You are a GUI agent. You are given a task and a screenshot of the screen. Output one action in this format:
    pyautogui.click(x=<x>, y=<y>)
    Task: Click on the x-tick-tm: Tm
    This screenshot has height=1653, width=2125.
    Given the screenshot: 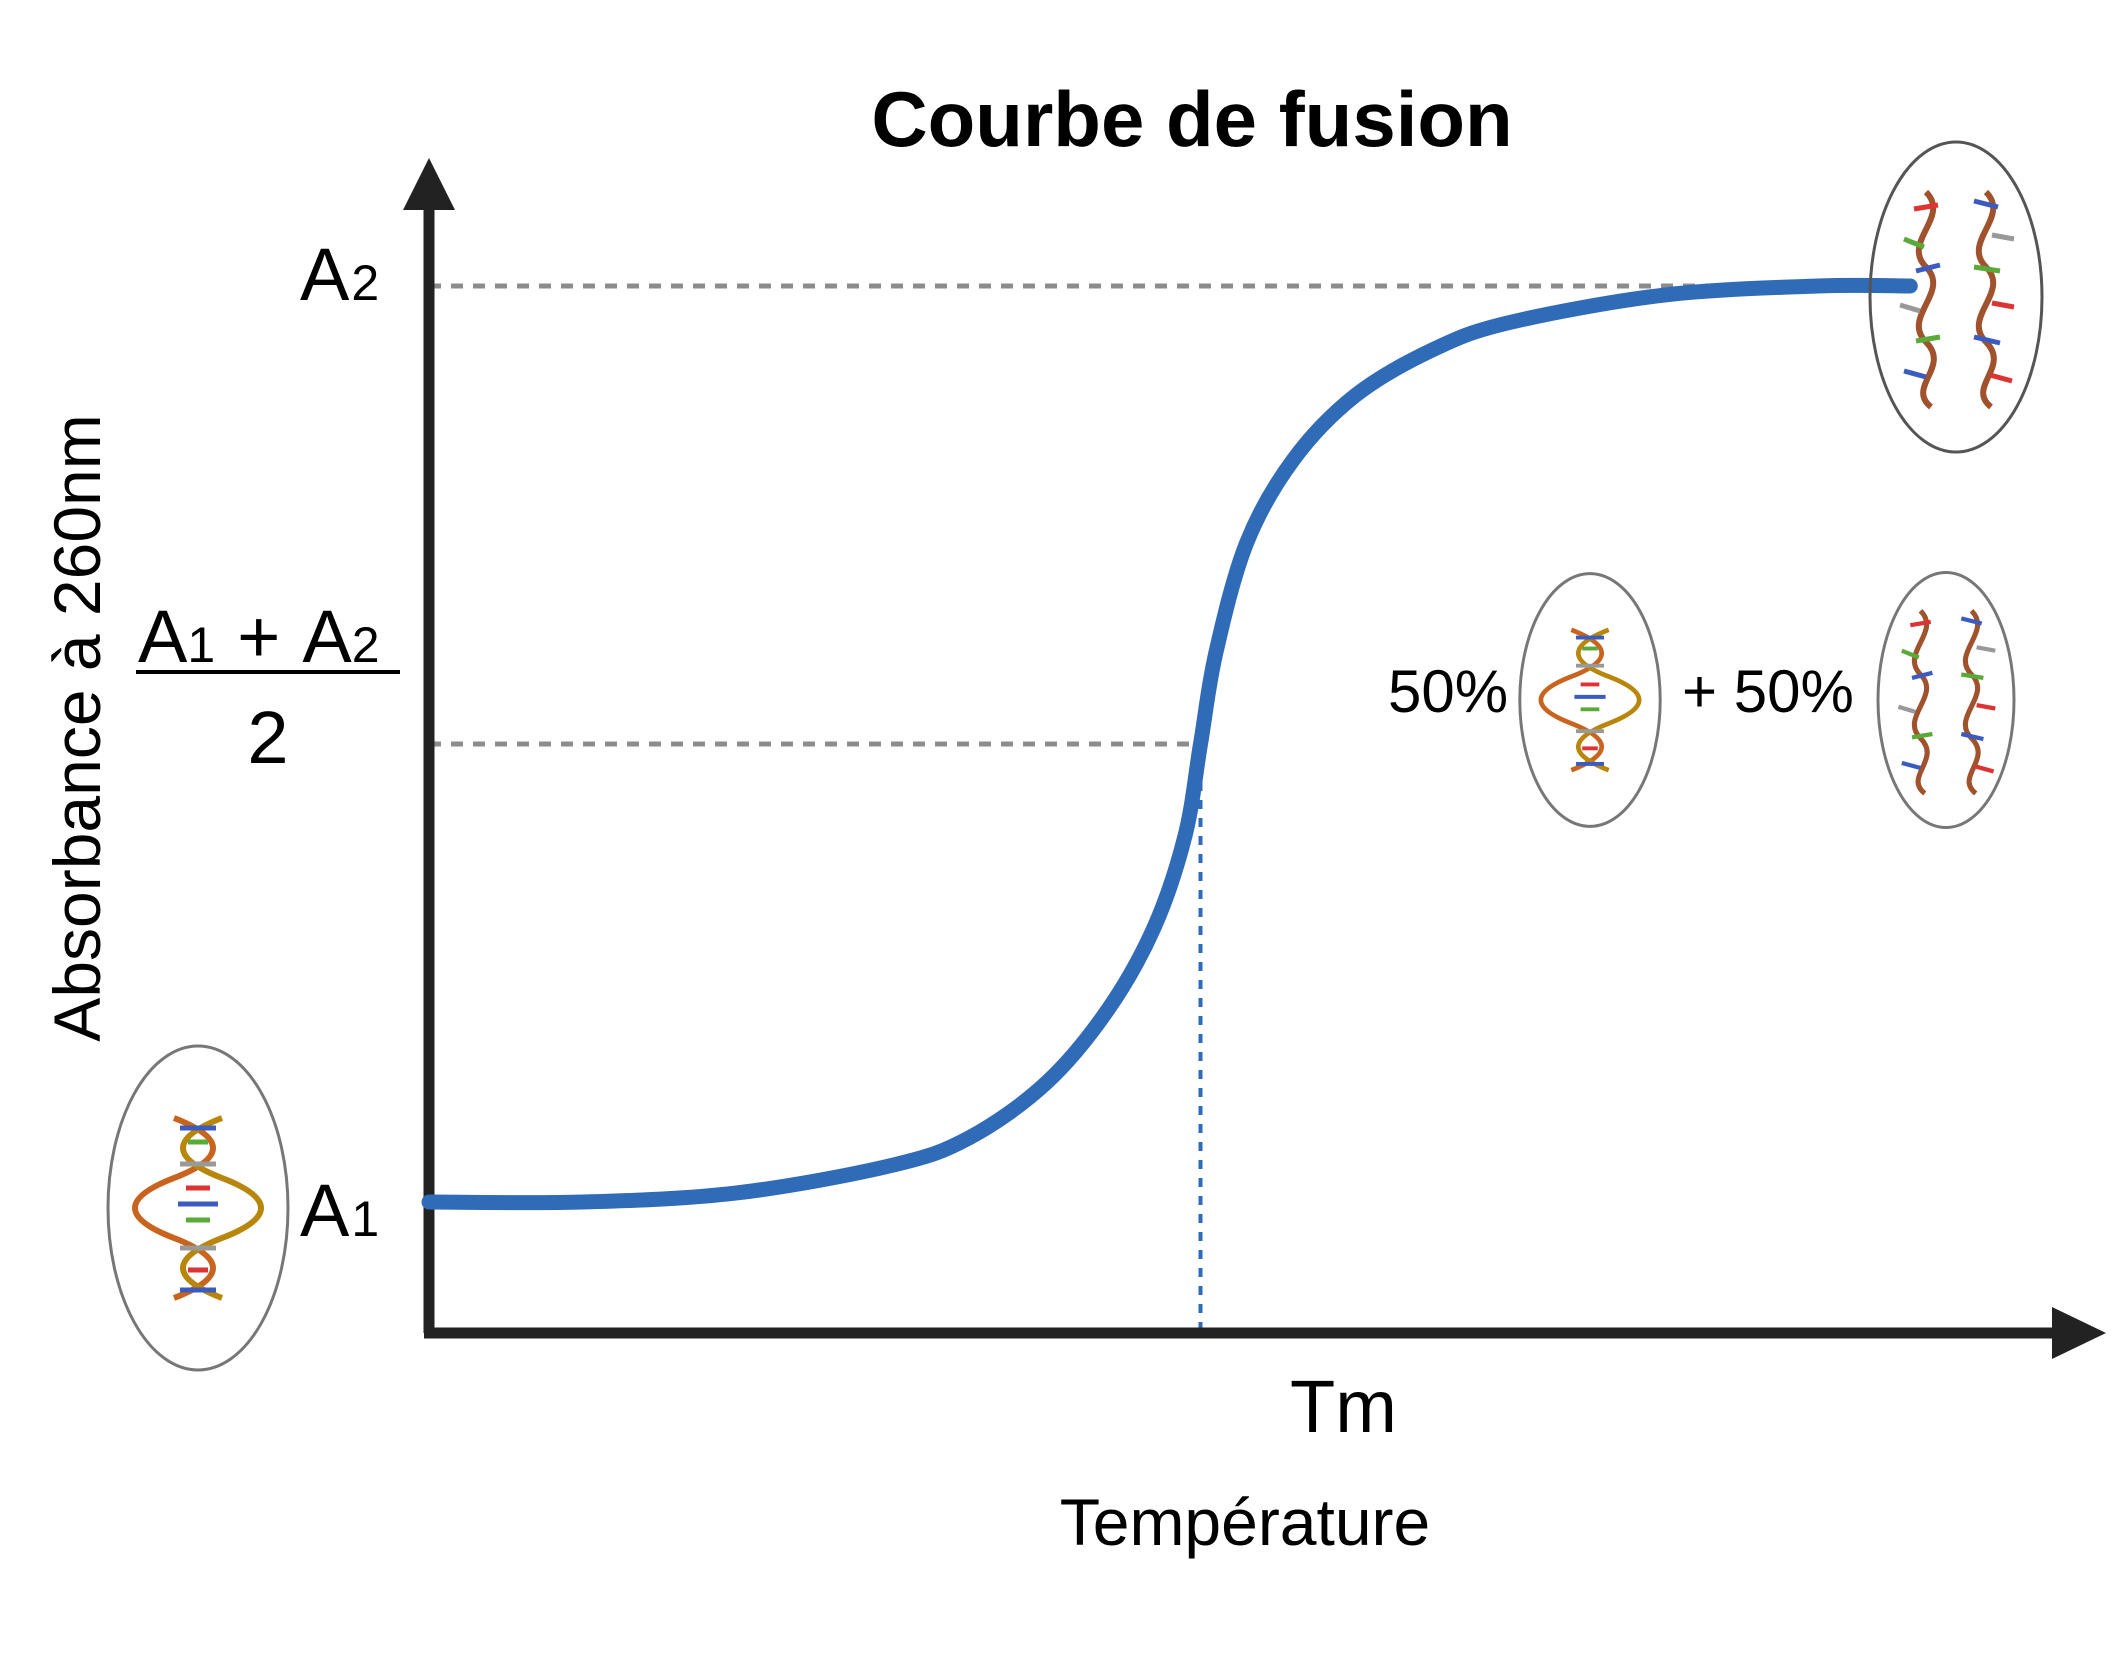 What is the action you would take?
    pyautogui.click(x=1343, y=1406)
    